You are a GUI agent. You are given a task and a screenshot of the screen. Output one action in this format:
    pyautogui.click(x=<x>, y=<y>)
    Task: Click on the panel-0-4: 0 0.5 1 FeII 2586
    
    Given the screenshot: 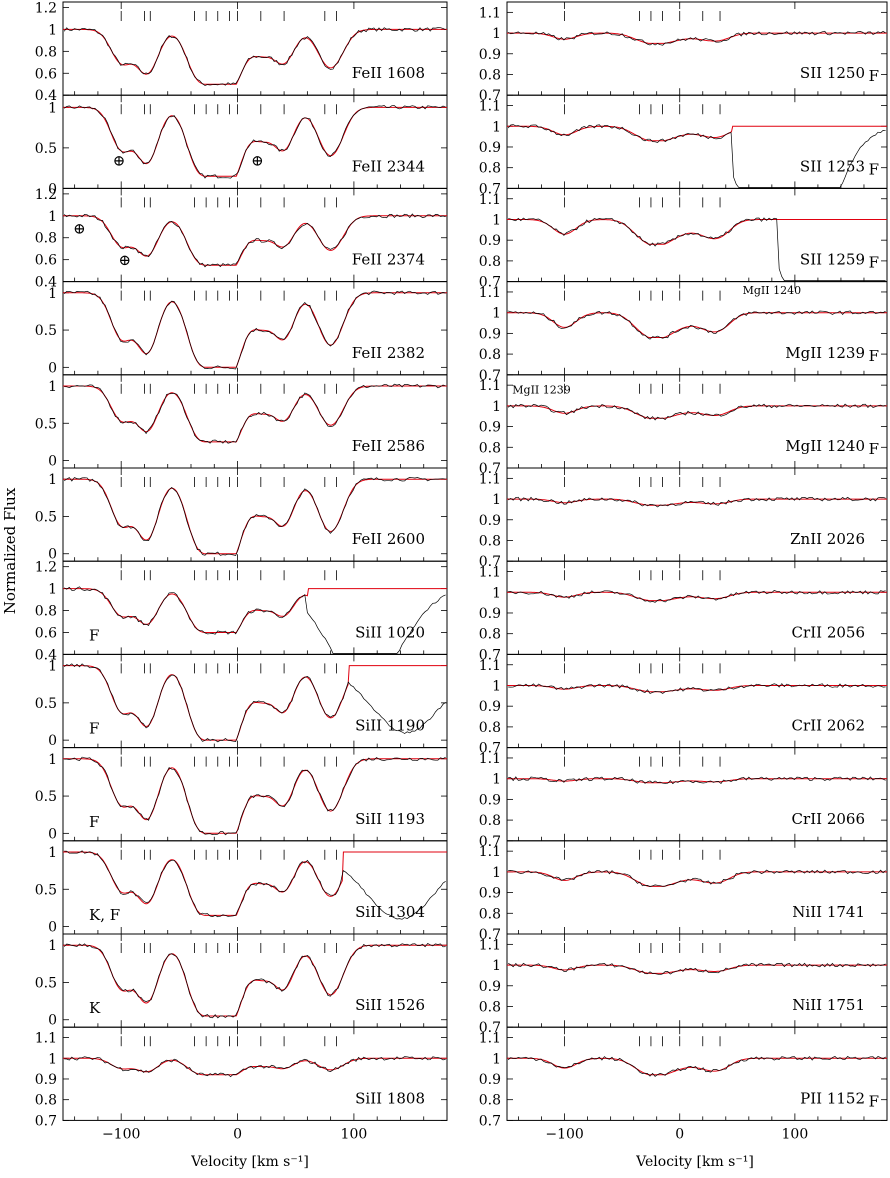 What is the action you would take?
    pyautogui.click(x=241, y=422)
    